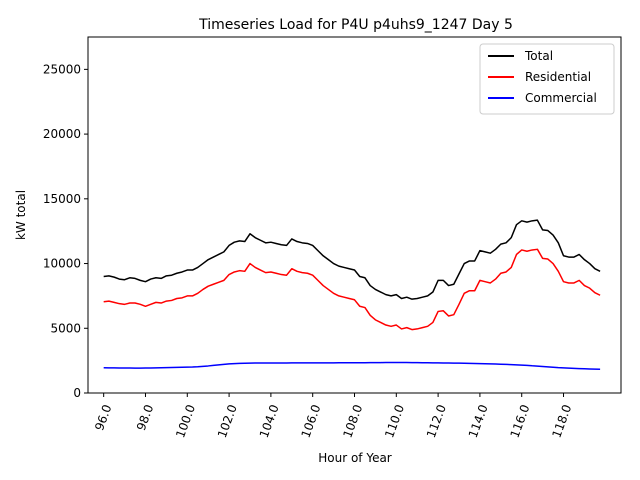  Describe the element at coordinates (77, 393) in the screenshot. I see `y-tick-label: 0` at that location.